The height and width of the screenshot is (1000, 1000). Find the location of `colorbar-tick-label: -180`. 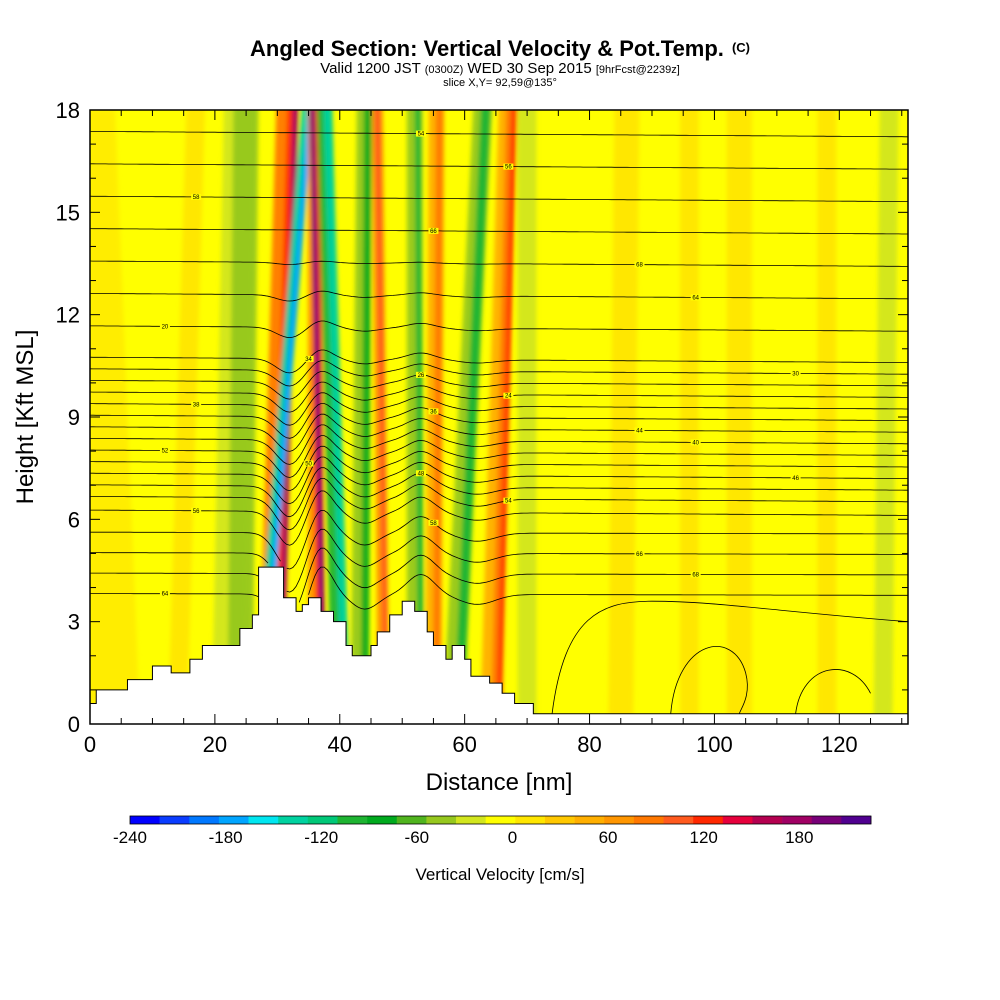

colorbar-tick-label: -180 is located at coordinates (226, 837).